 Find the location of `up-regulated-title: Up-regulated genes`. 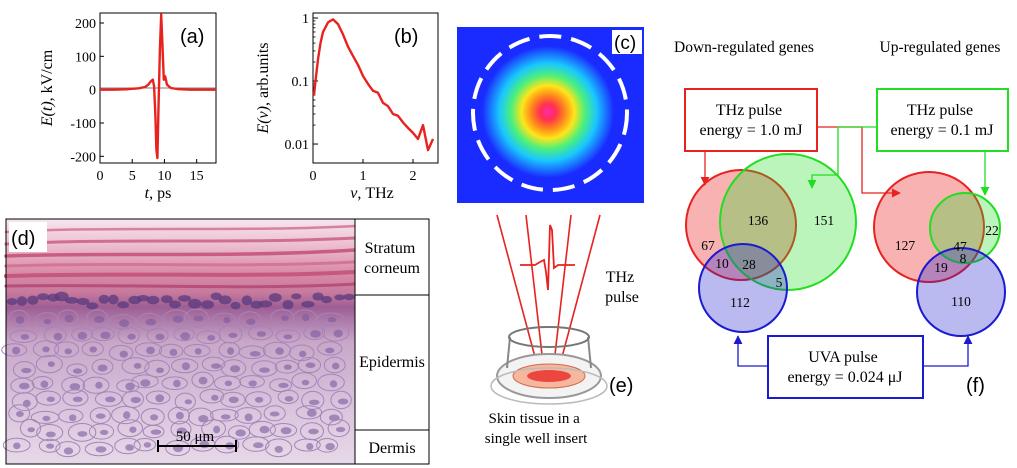

up-regulated-title: Up-regulated genes is located at coordinates (940, 47).